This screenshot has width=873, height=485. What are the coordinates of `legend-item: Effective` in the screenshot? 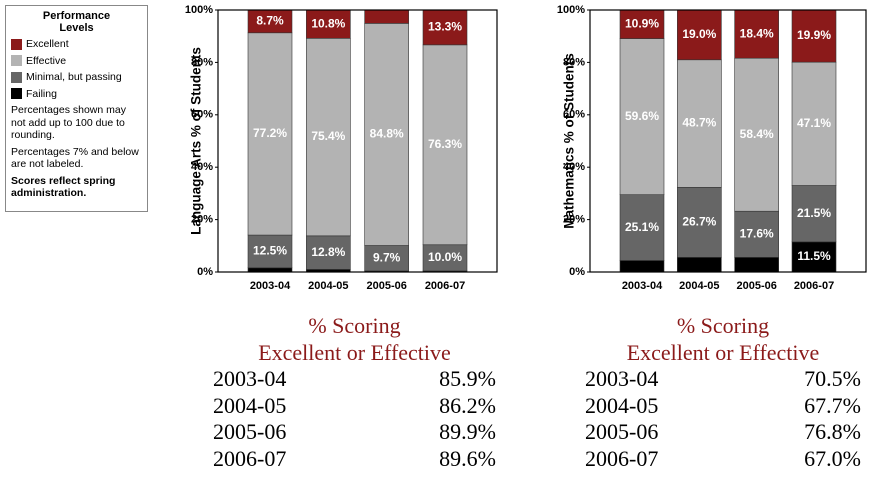 It's located at (76, 61).